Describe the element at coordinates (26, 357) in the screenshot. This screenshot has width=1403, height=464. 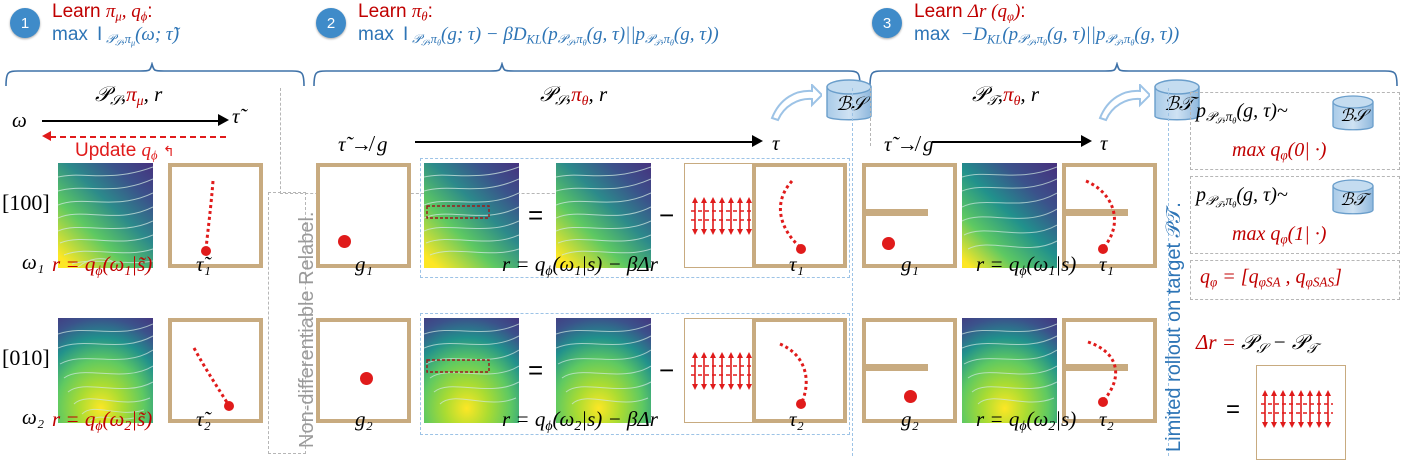
I see `panel1-row2-onehot: [010]` at that location.